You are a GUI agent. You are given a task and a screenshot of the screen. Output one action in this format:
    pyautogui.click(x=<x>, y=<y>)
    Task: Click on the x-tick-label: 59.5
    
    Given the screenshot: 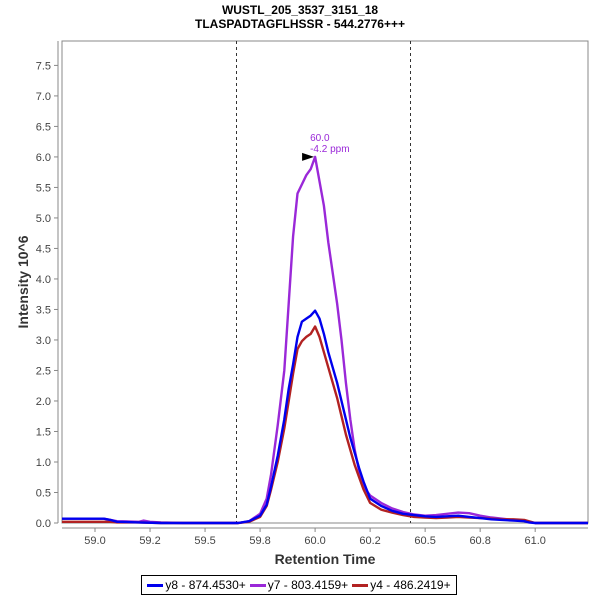 What is the action you would take?
    pyautogui.click(x=204, y=541)
    